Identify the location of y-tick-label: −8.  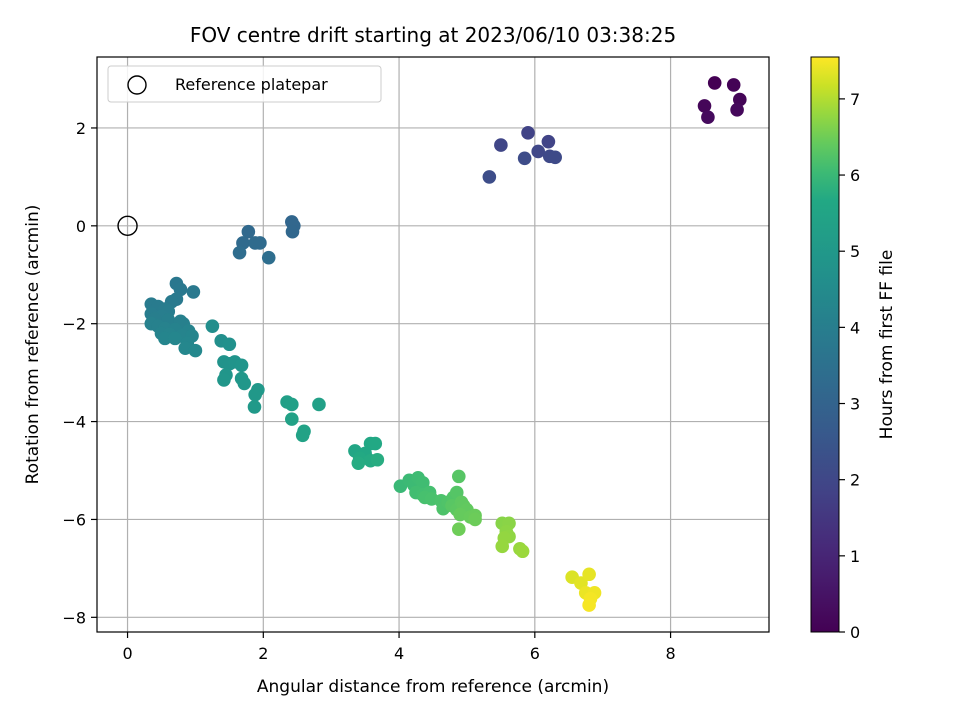
(74, 617).